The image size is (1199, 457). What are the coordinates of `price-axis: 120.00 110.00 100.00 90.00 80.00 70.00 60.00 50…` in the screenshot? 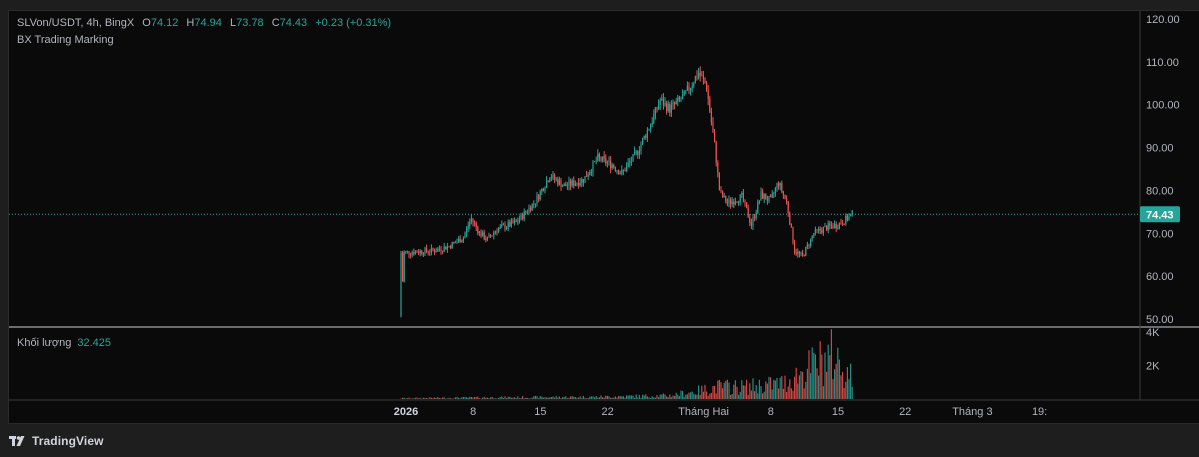 It's located at (1163, 170).